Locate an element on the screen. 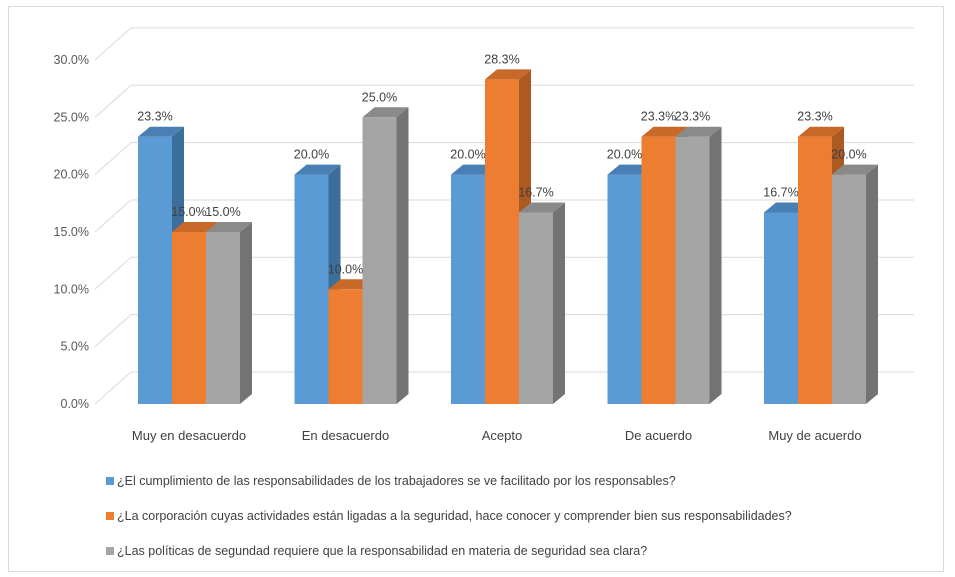  y-tick-label: 15.0% is located at coordinates (71, 232).